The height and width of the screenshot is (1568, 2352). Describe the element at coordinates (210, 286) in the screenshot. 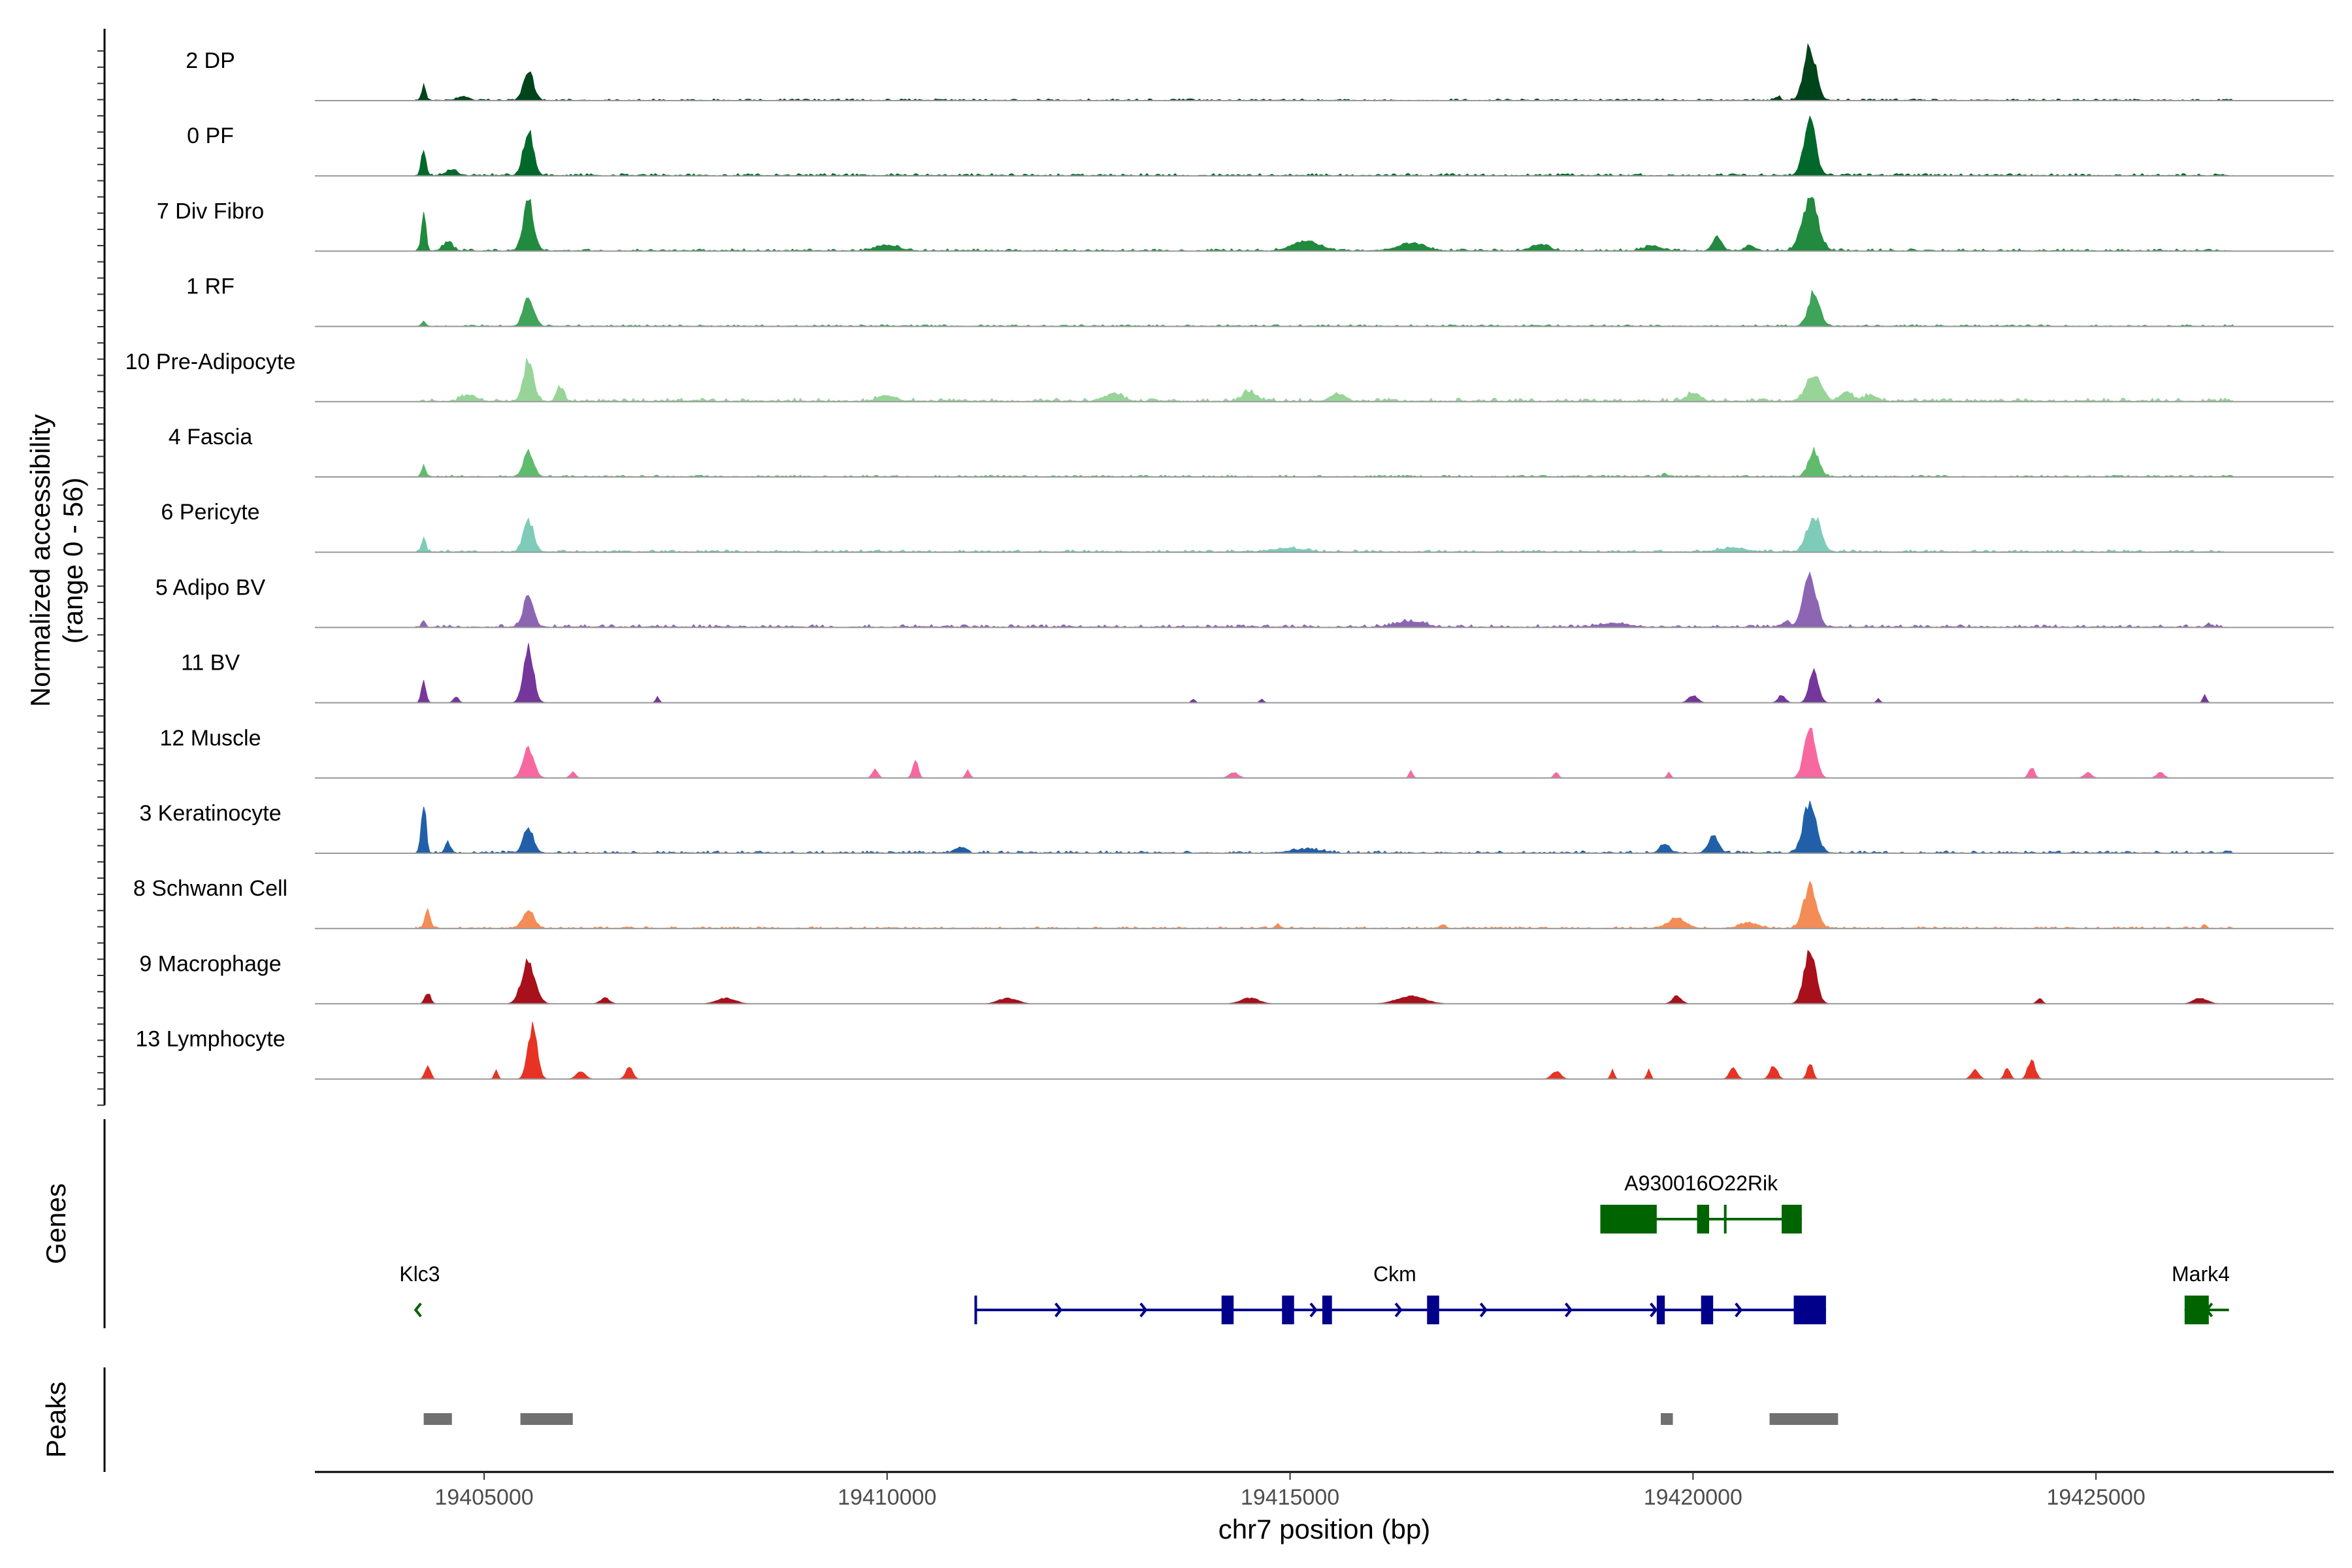

I see `track-label-1-rf: 1 RF` at that location.